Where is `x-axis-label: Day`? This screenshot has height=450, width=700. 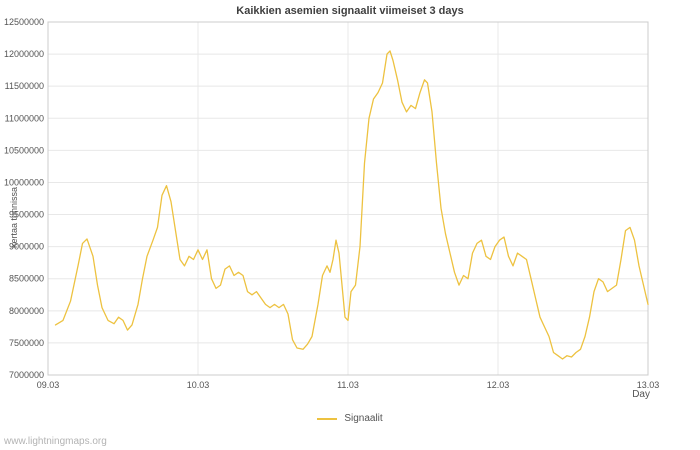
x-axis-label: Day is located at coordinates (641, 394).